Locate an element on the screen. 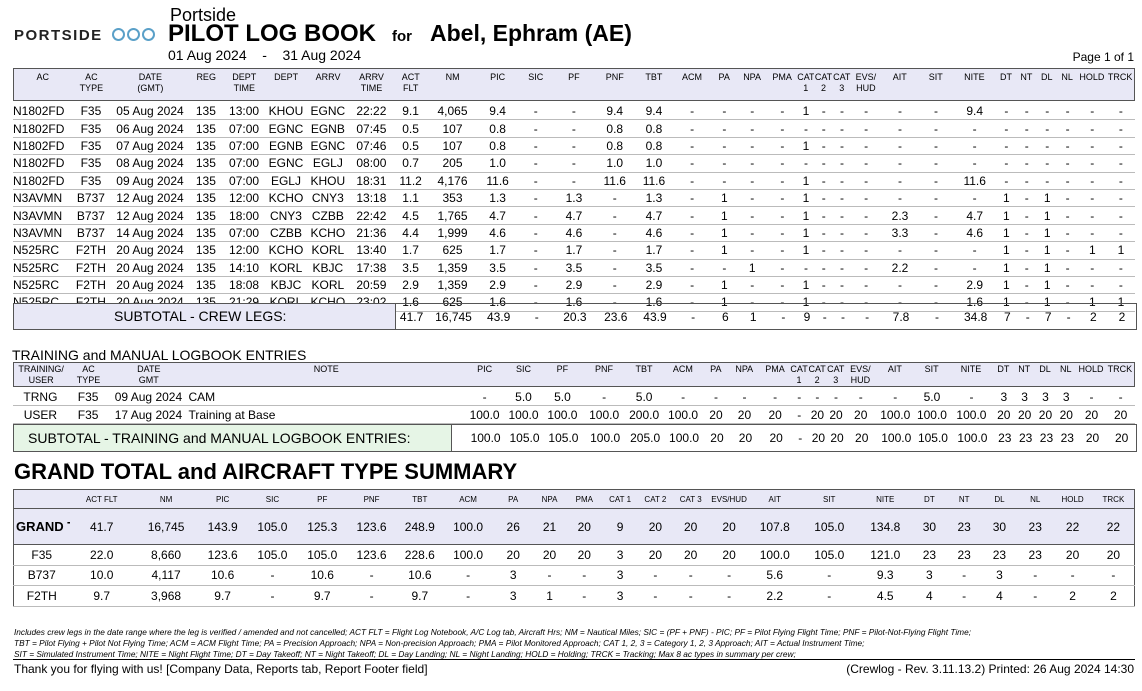 This screenshot has height=691, width=1142. grand-hold: 22 is located at coordinates (1072, 526).